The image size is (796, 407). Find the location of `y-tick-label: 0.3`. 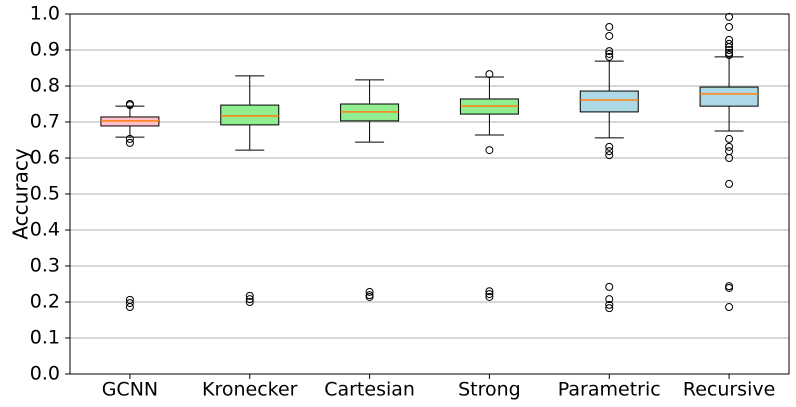

y-tick-label: 0.3 is located at coordinates (45, 266).